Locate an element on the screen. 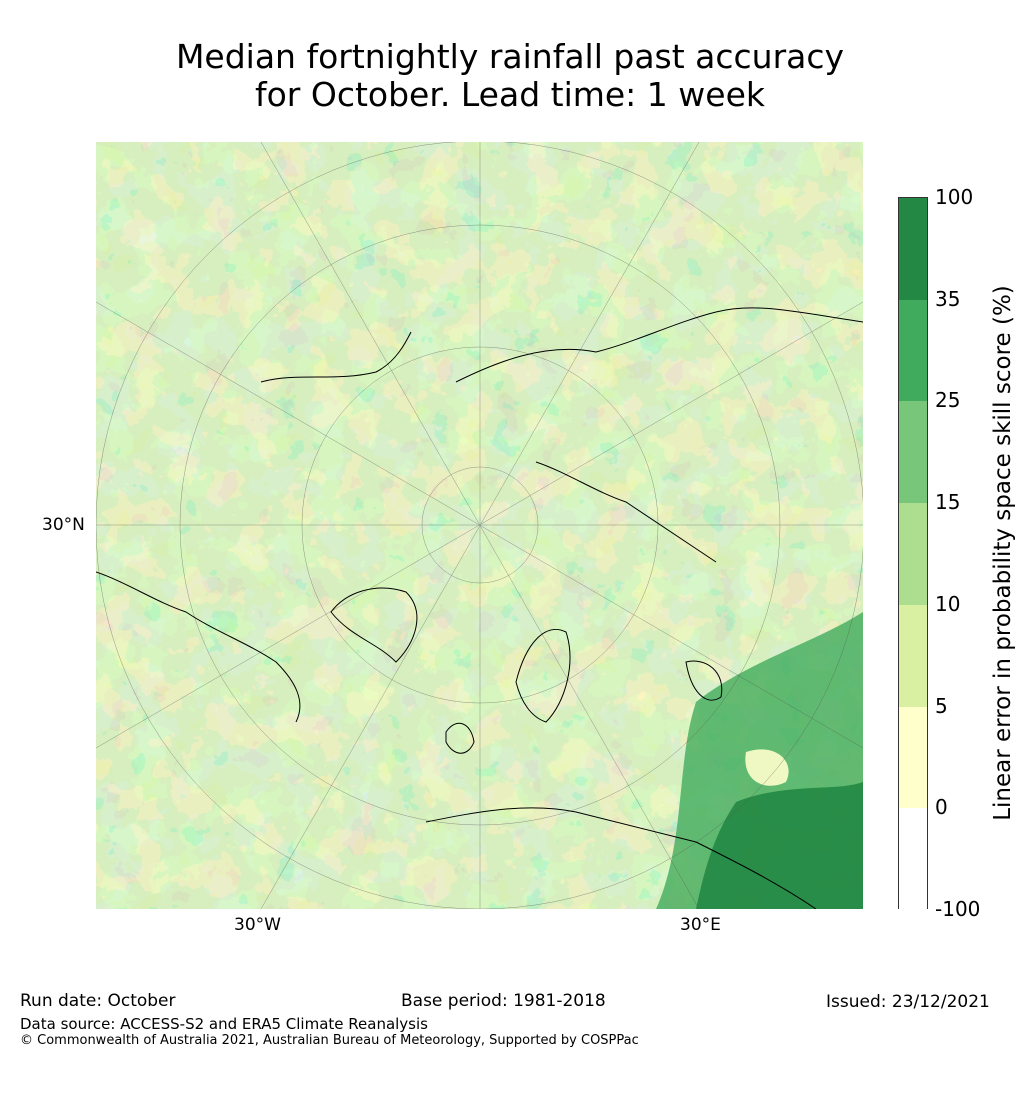 This screenshot has height=1095, width=1020. colorbar-tick-label: 10 is located at coordinates (948, 603).